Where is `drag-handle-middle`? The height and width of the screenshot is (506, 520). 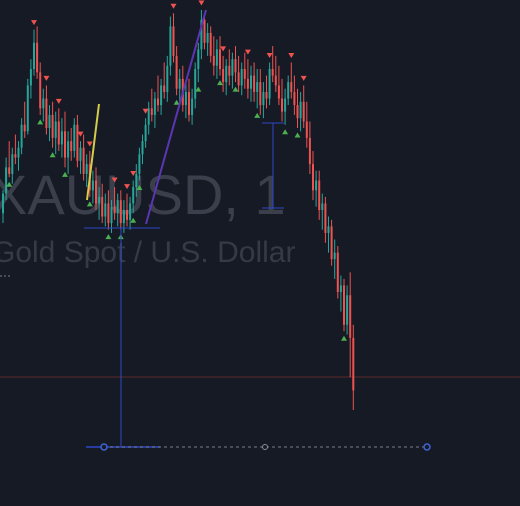
drag-handle-middle is located at coordinates (265, 447).